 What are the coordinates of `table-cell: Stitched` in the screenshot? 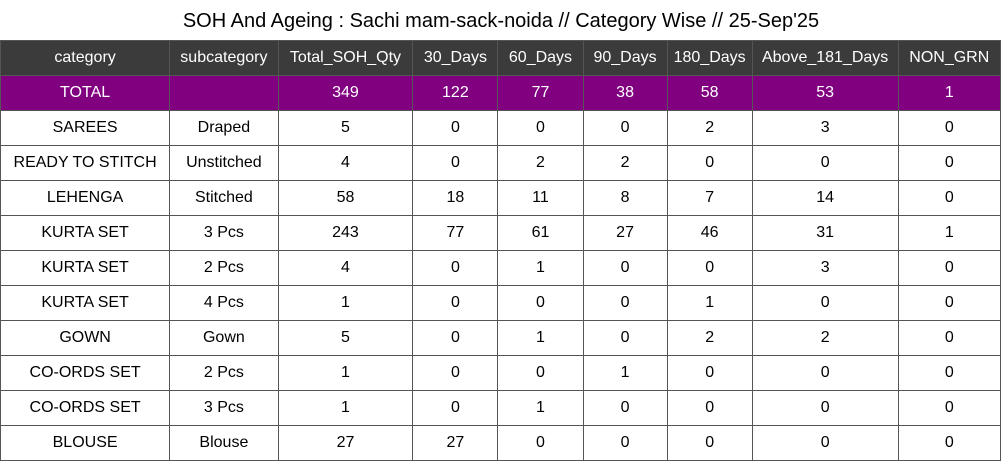 It's located at (224, 198).